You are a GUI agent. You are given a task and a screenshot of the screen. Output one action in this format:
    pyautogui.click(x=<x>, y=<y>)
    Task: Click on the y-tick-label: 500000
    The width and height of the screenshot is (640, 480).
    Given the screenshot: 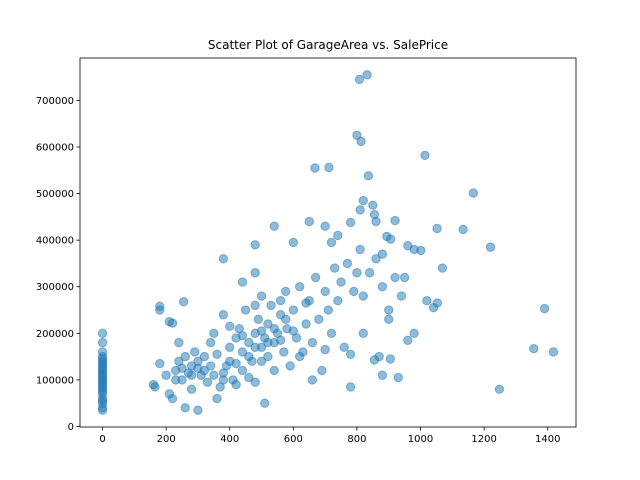 What is the action you would take?
    pyautogui.click(x=55, y=194)
    